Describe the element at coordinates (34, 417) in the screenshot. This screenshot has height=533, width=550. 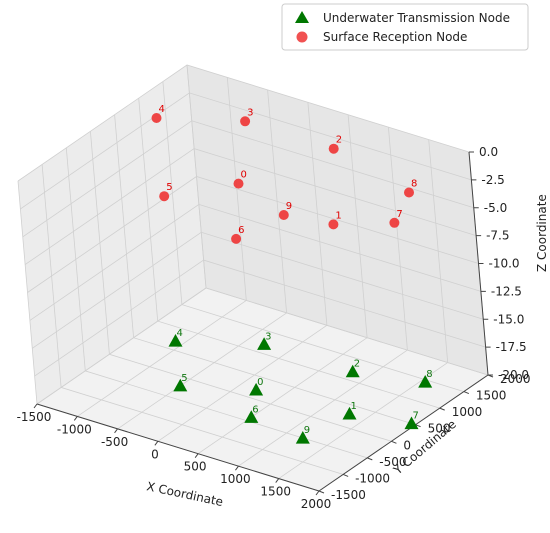
I see `x-tick-label: -1500` at that location.